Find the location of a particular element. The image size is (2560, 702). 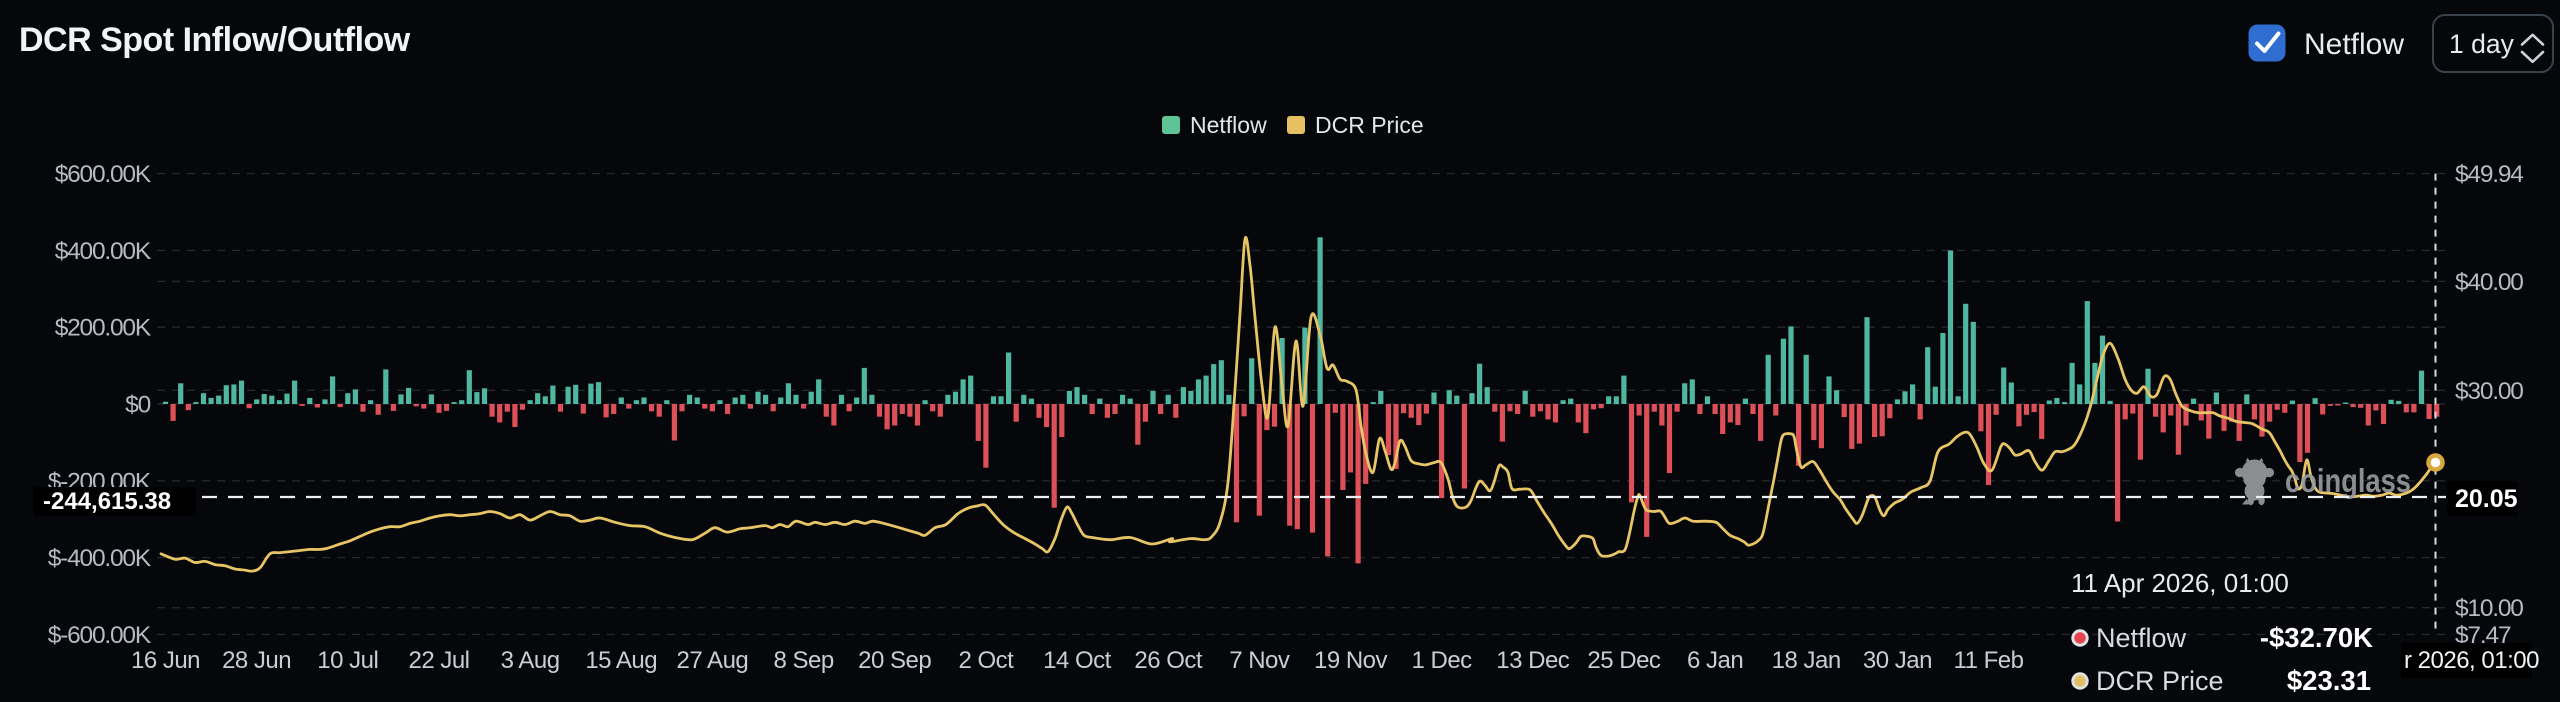

svg-text: $30.00 is located at coordinates (2489, 391).